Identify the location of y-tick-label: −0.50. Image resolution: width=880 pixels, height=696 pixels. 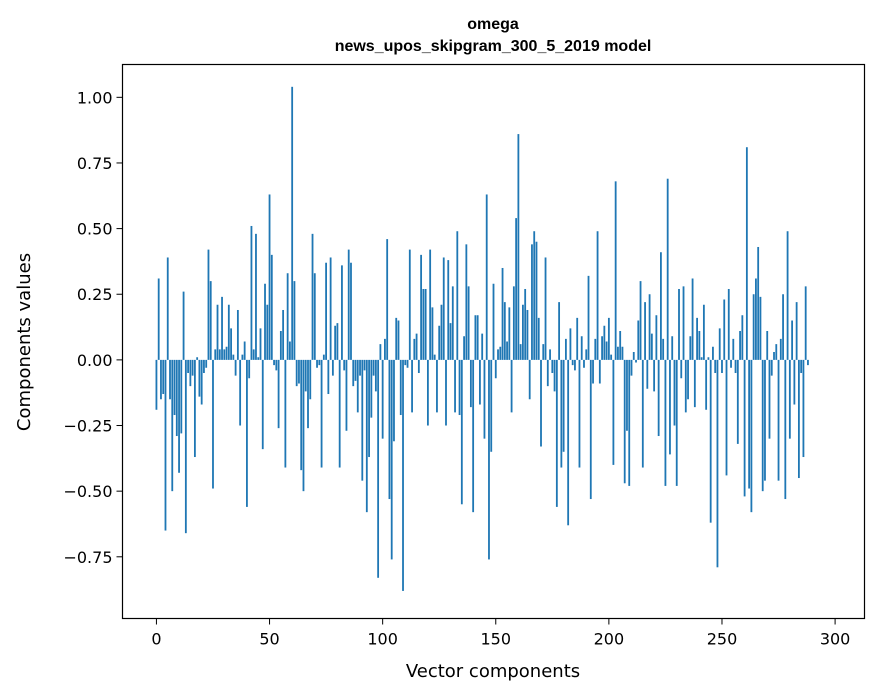
(87, 491).